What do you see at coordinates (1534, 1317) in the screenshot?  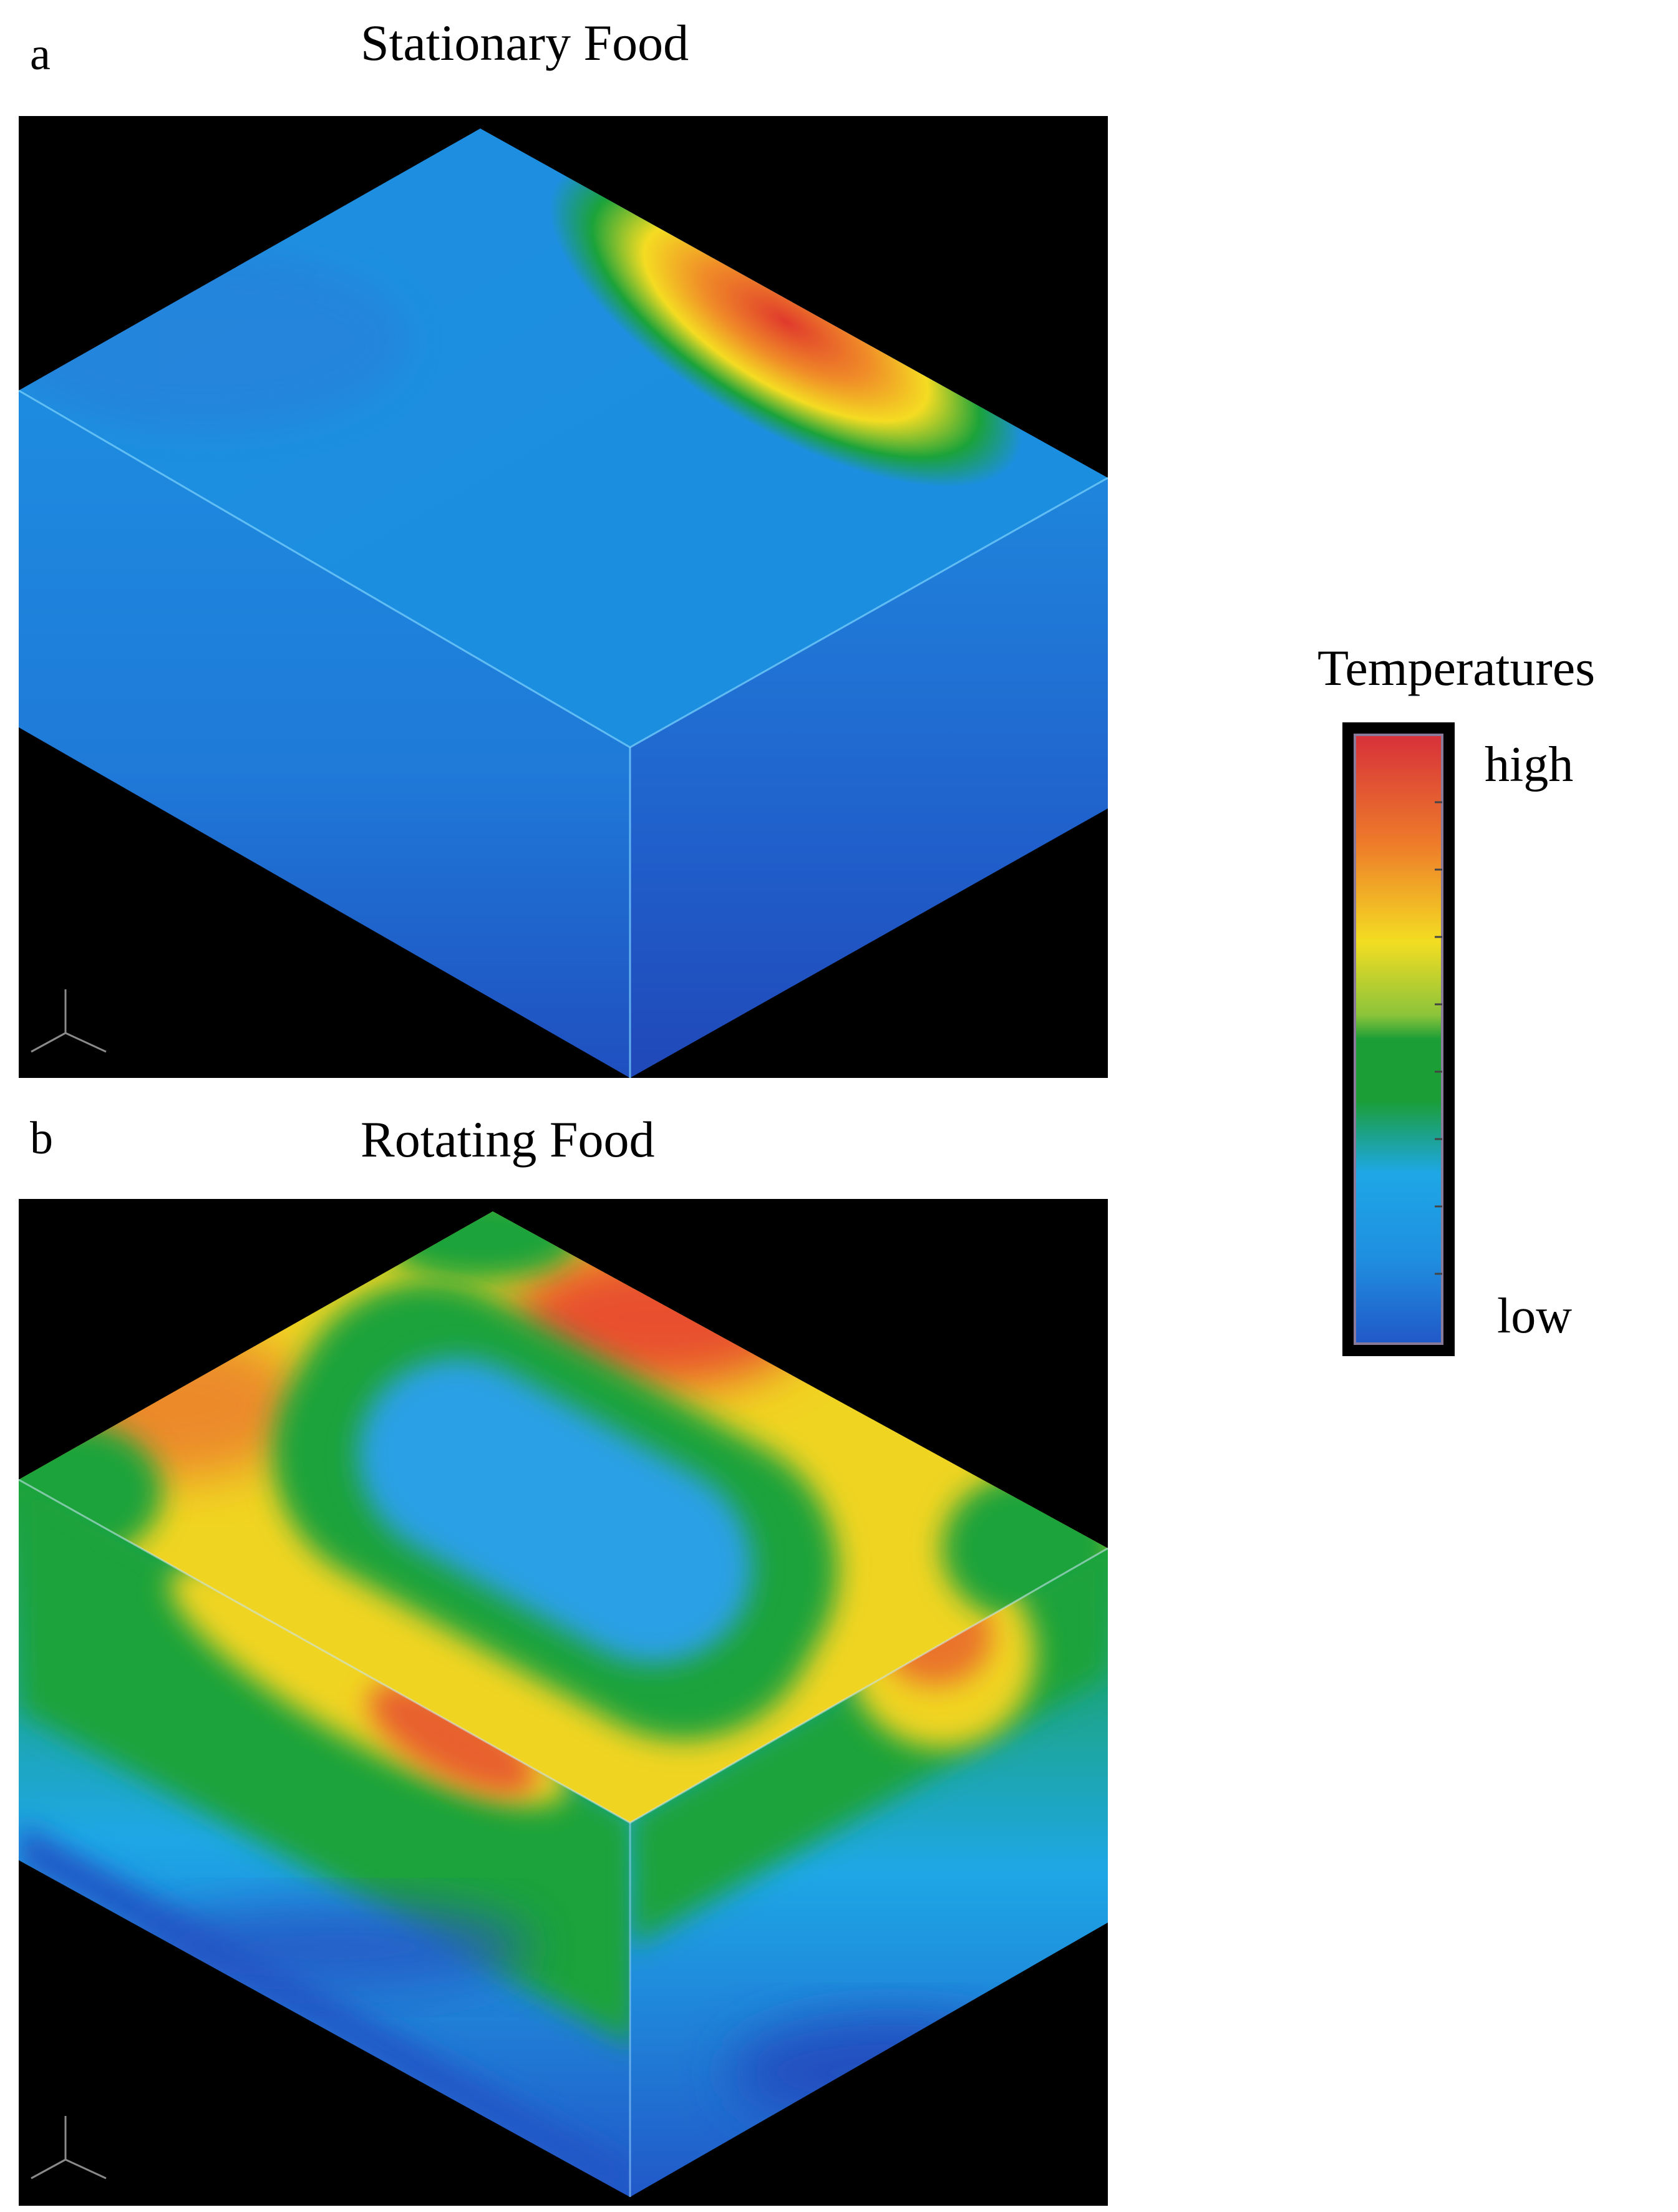 I see `legend-low-label: low` at bounding box center [1534, 1317].